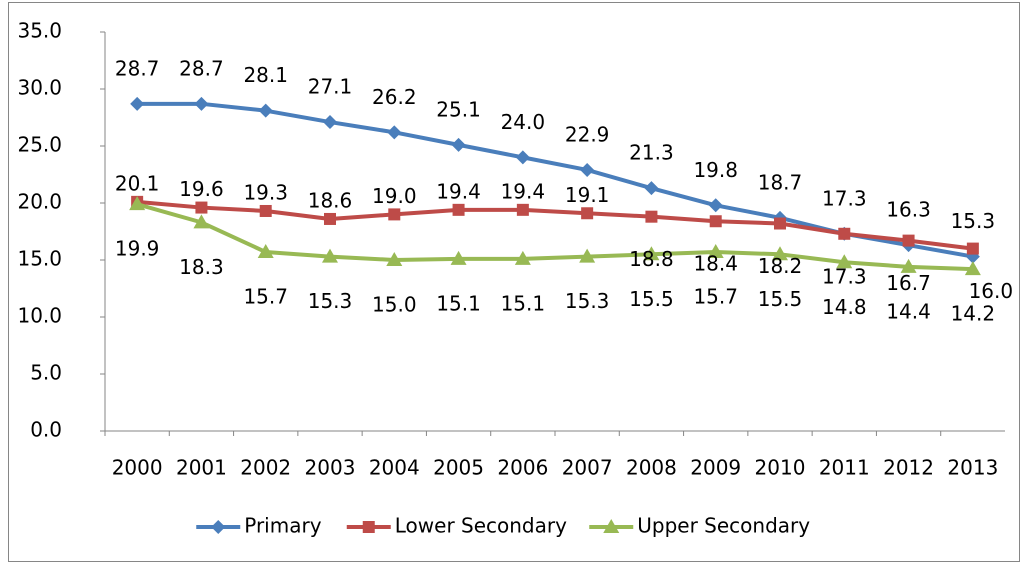  What do you see at coordinates (908, 210) in the screenshot?
I see `data-label: 16.3` at bounding box center [908, 210].